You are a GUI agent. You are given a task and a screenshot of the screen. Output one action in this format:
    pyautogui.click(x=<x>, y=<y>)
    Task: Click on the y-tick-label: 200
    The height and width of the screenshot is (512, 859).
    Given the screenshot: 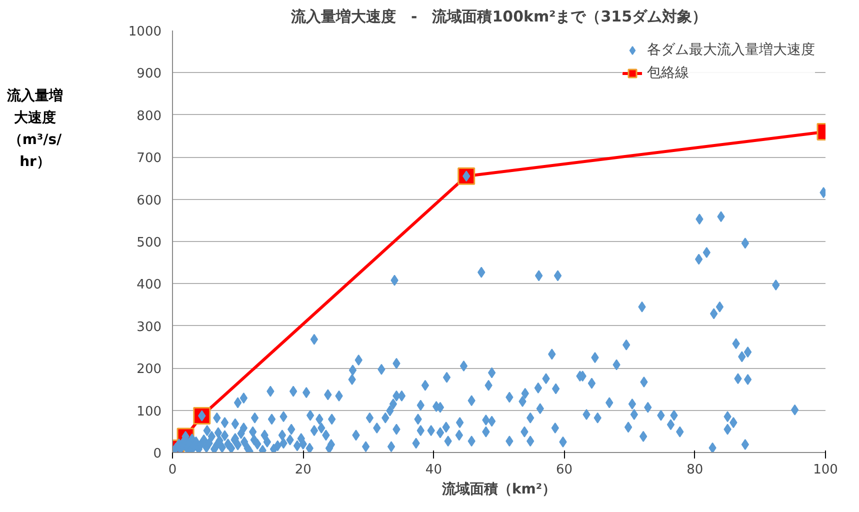 What is the action you would take?
    pyautogui.click(x=149, y=370)
    